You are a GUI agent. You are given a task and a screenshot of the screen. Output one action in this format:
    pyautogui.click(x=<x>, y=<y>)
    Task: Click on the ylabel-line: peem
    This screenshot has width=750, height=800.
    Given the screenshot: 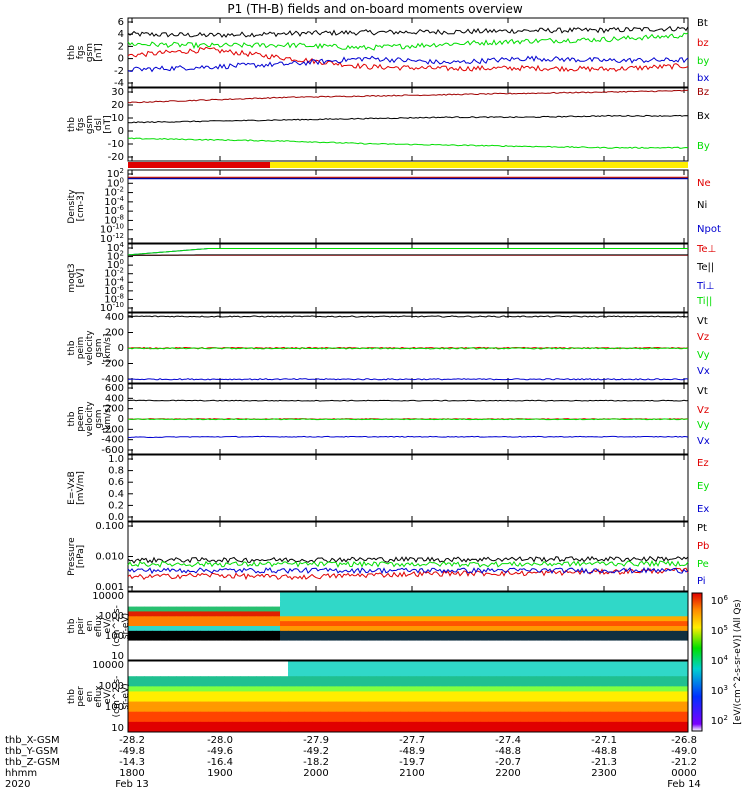 What is the action you would take?
    pyautogui.click(x=81, y=419)
    